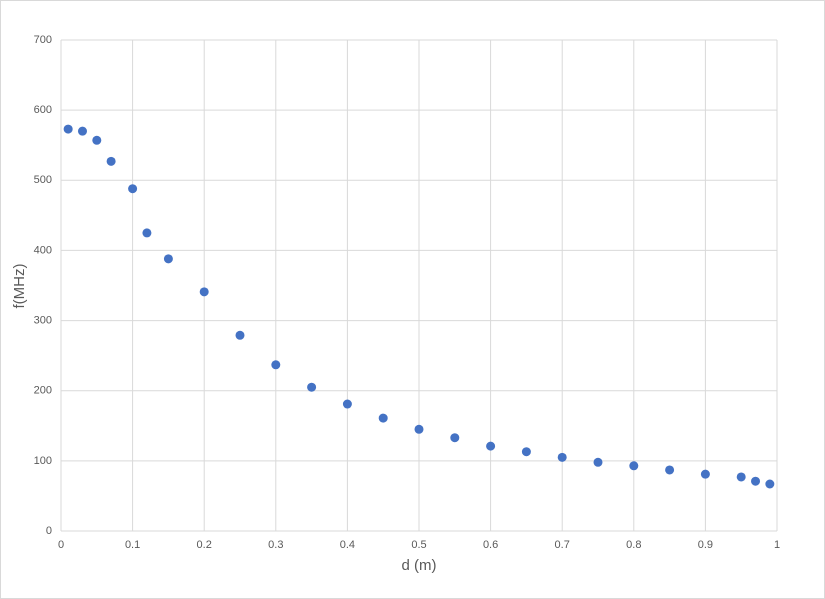 Image resolution: width=825 pixels, height=599 pixels. What do you see at coordinates (43, 461) in the screenshot?
I see `y-tick-label: 100` at bounding box center [43, 461].